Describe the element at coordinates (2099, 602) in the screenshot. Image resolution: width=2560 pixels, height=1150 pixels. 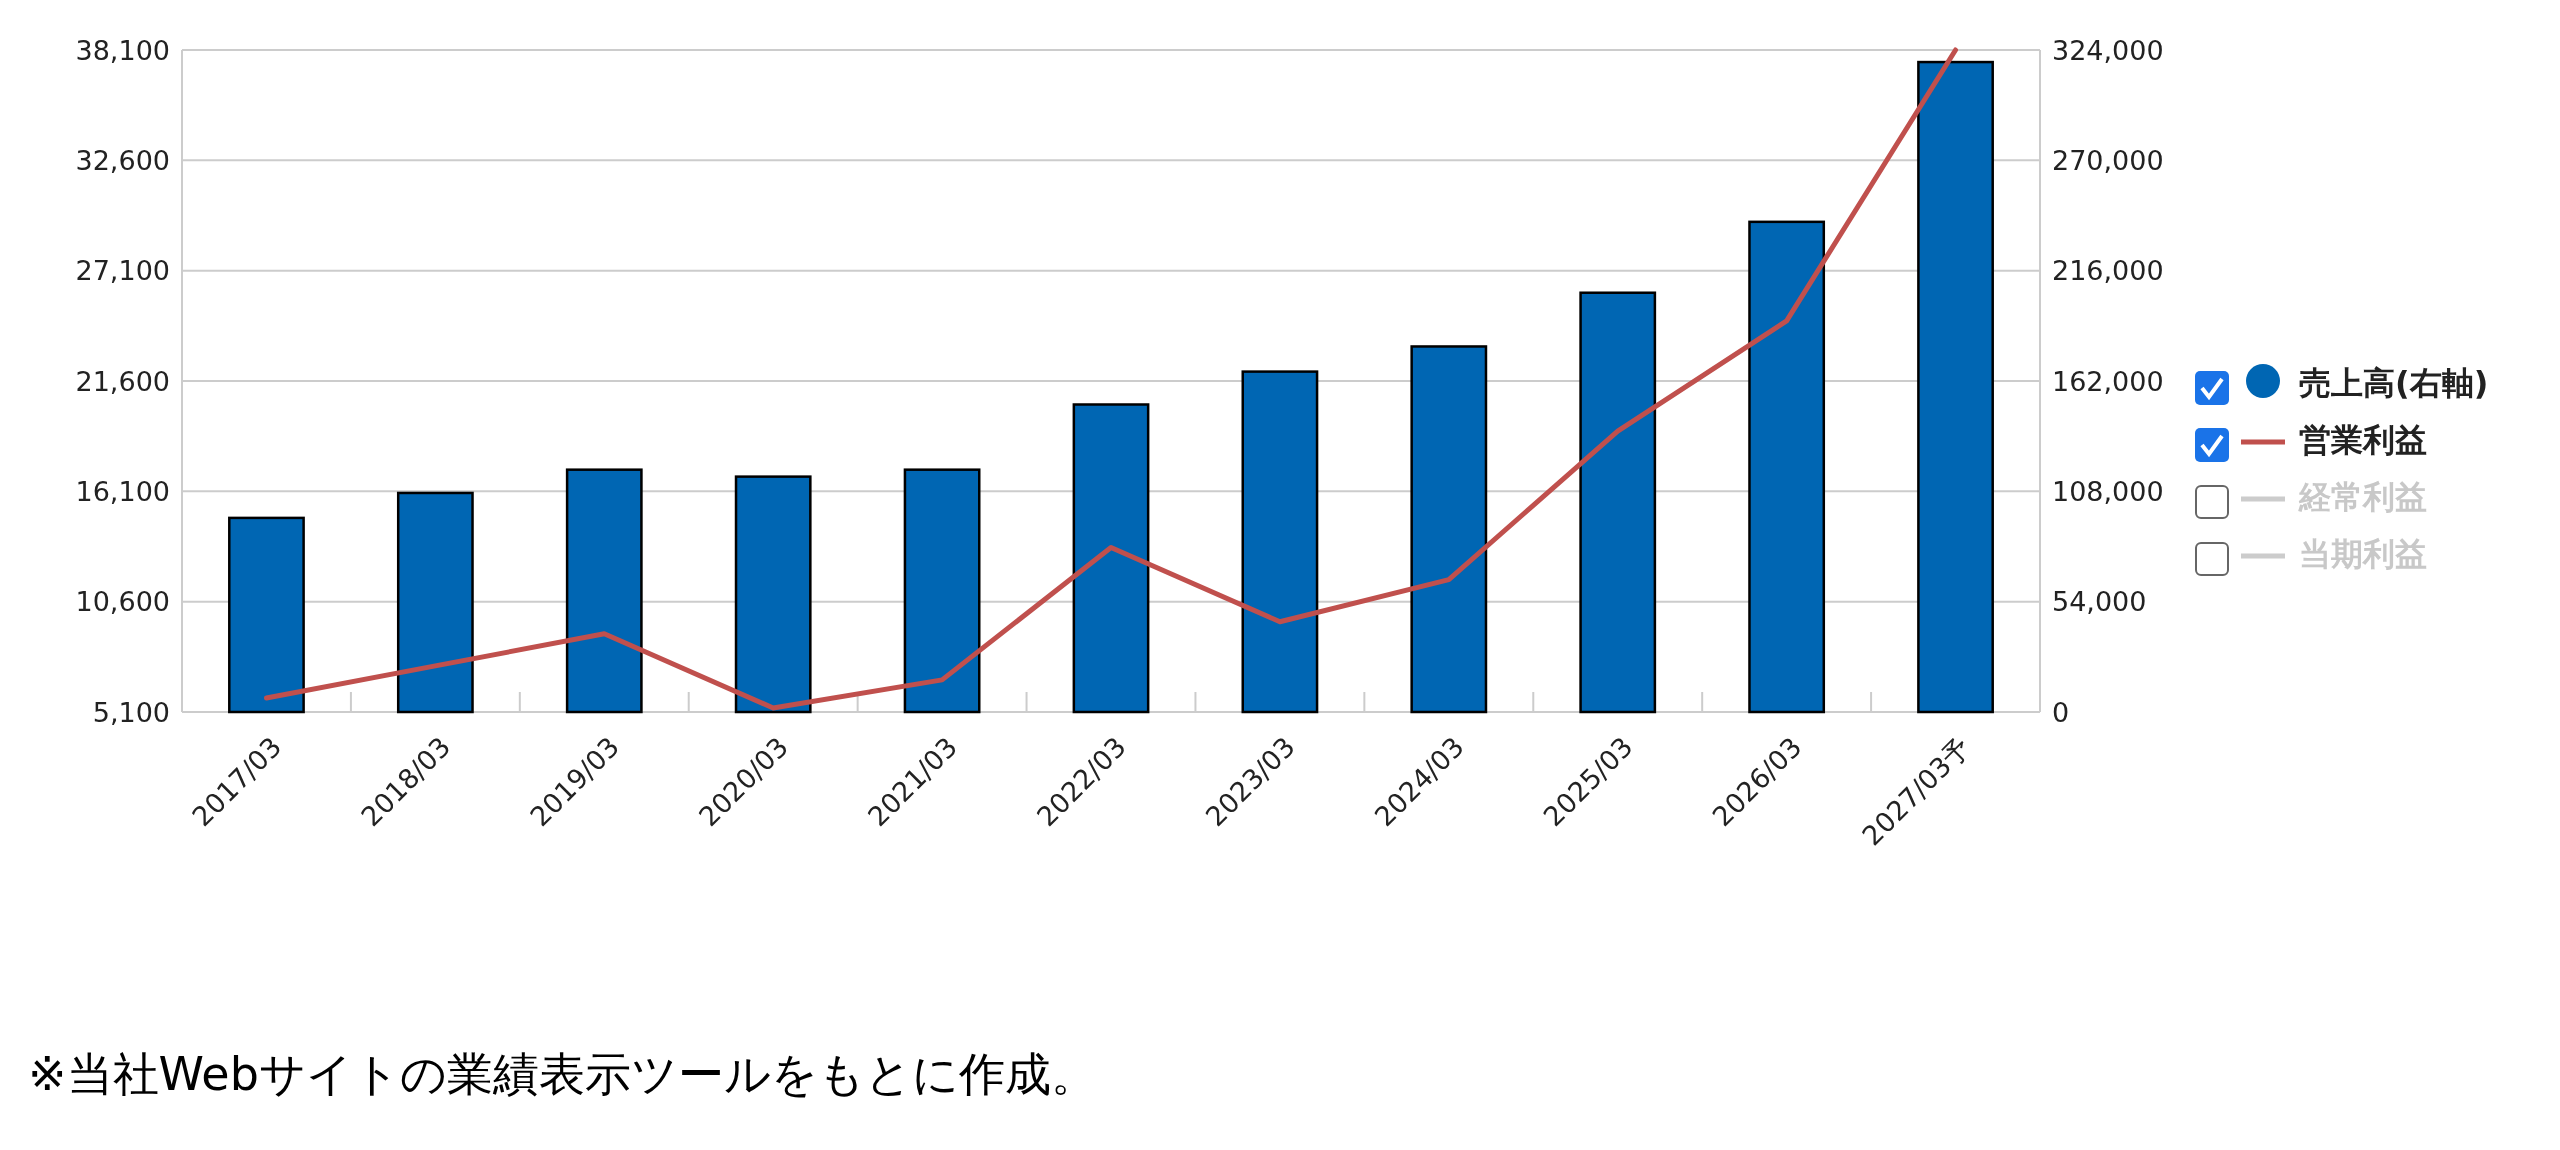
I see `y2-tick-label: 54,000` at that location.